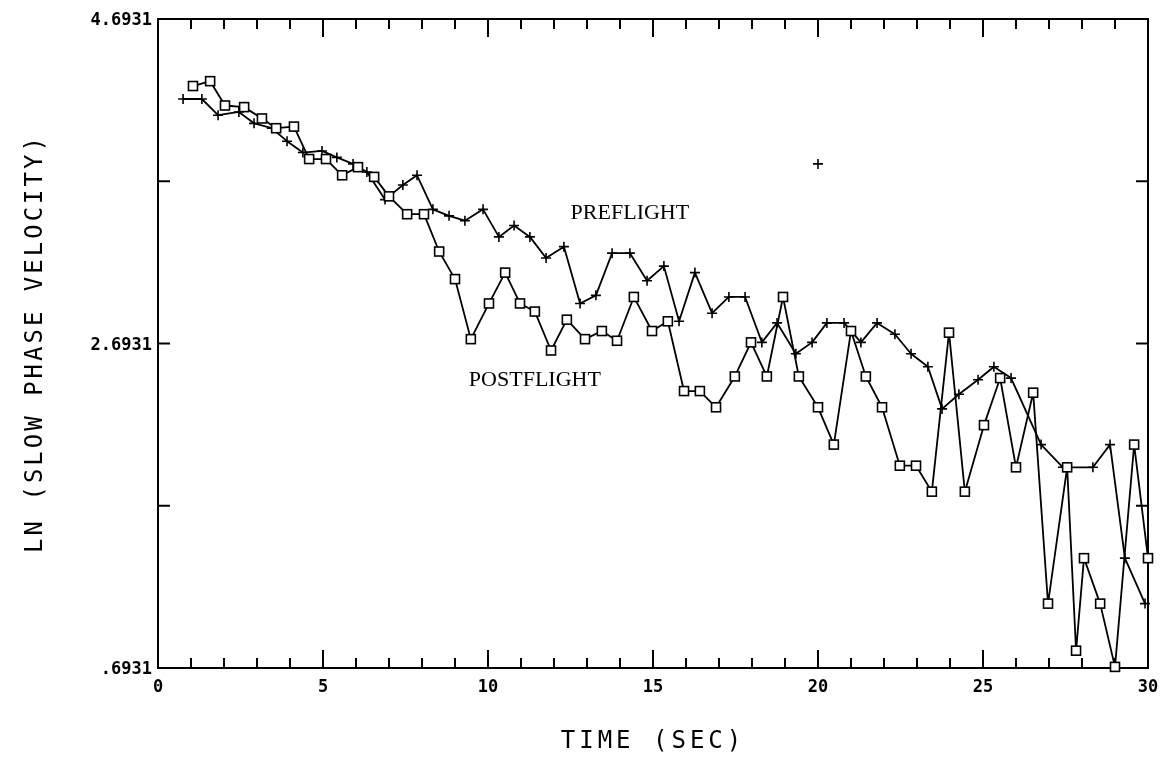  Describe the element at coordinates (630, 212) in the screenshot. I see `series-label: PREFLIGHT` at that location.